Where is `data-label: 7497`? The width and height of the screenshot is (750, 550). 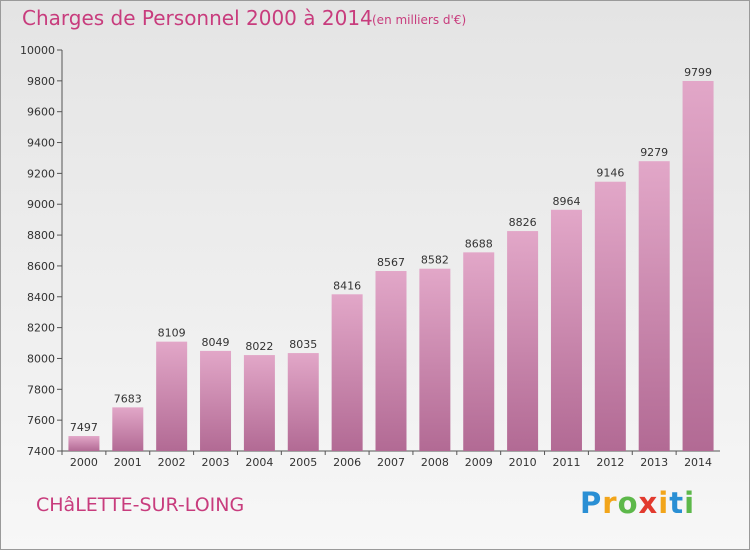 data-label: 7497 is located at coordinates (84, 427).